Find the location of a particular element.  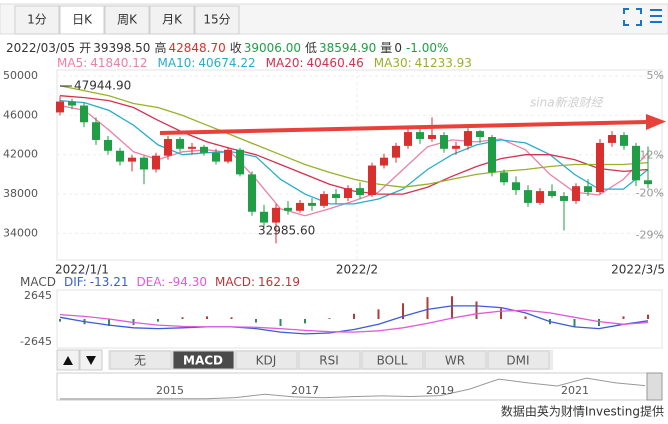

tab-label: 15分 is located at coordinates (216, 20).